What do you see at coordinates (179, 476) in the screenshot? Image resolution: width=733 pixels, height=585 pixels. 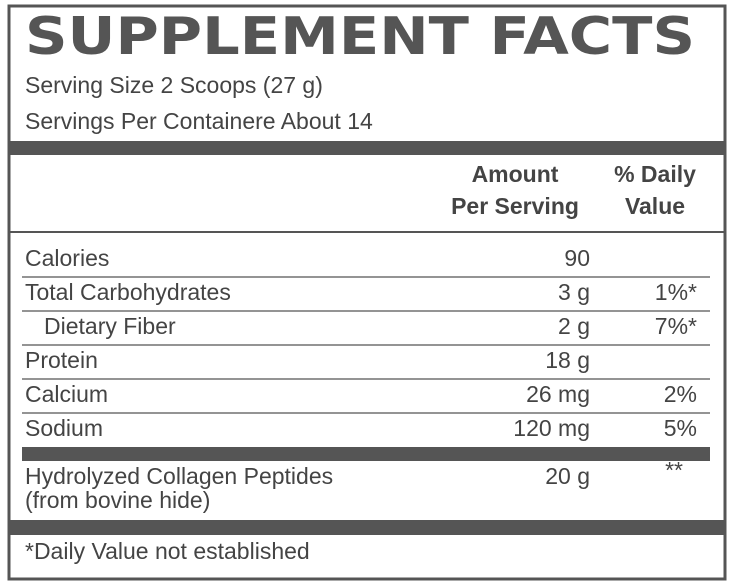 I see `nutrient-name: Hydrolyzed Collagen Peptides` at bounding box center [179, 476].